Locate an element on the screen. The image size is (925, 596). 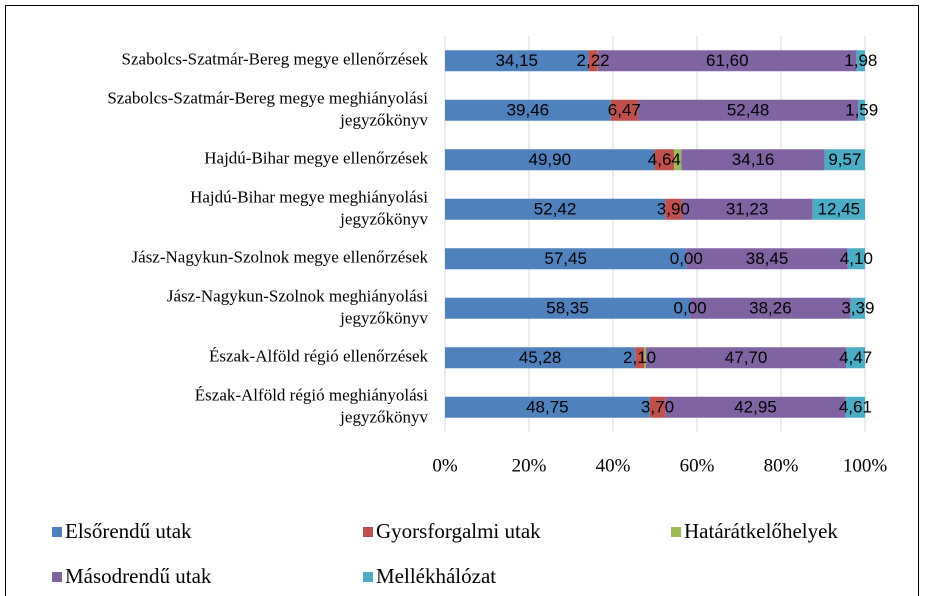
data-label: 3,90 is located at coordinates (673, 209).